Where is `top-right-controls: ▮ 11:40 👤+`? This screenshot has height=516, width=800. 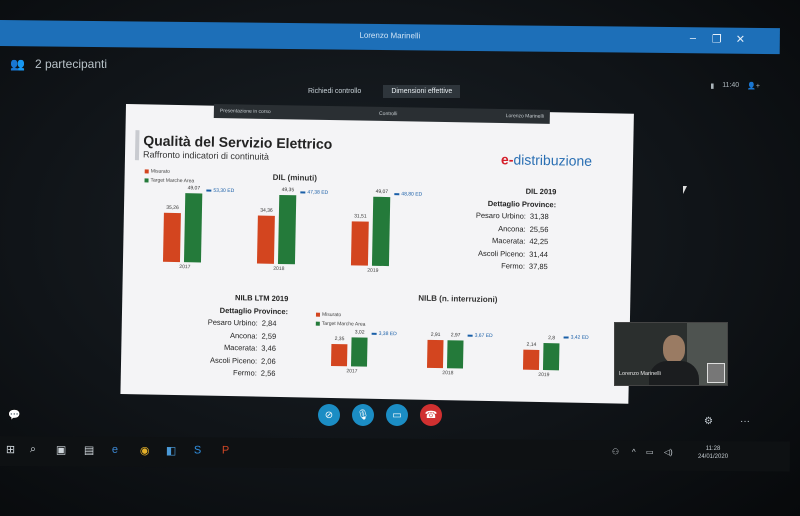 top-right-controls: ▮ 11:40 👤+ is located at coordinates (735, 86).